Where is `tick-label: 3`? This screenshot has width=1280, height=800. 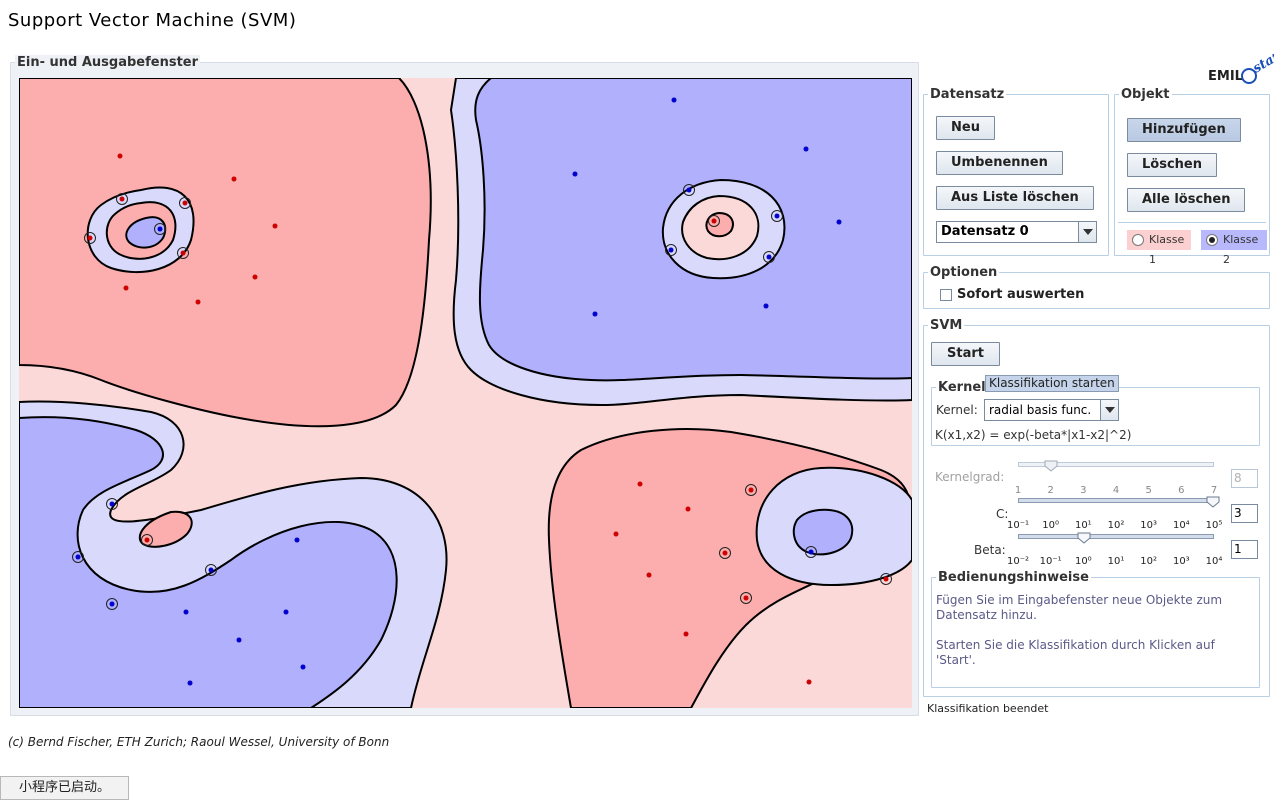 tick-label: 3 is located at coordinates (1083, 490).